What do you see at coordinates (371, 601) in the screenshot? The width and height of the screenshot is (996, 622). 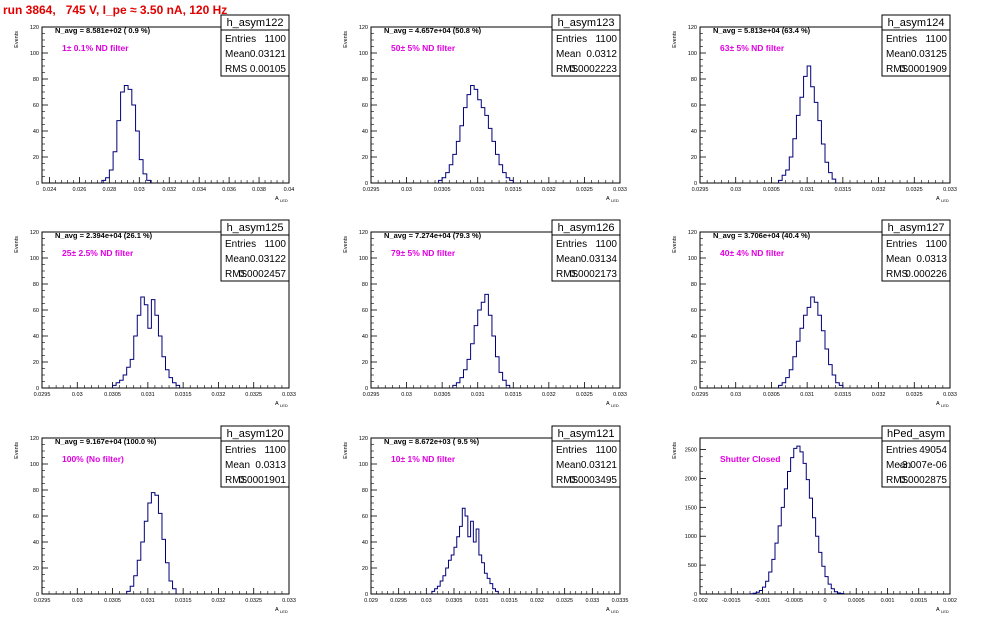 I see `x-tick-label: 0.029` at bounding box center [371, 601].